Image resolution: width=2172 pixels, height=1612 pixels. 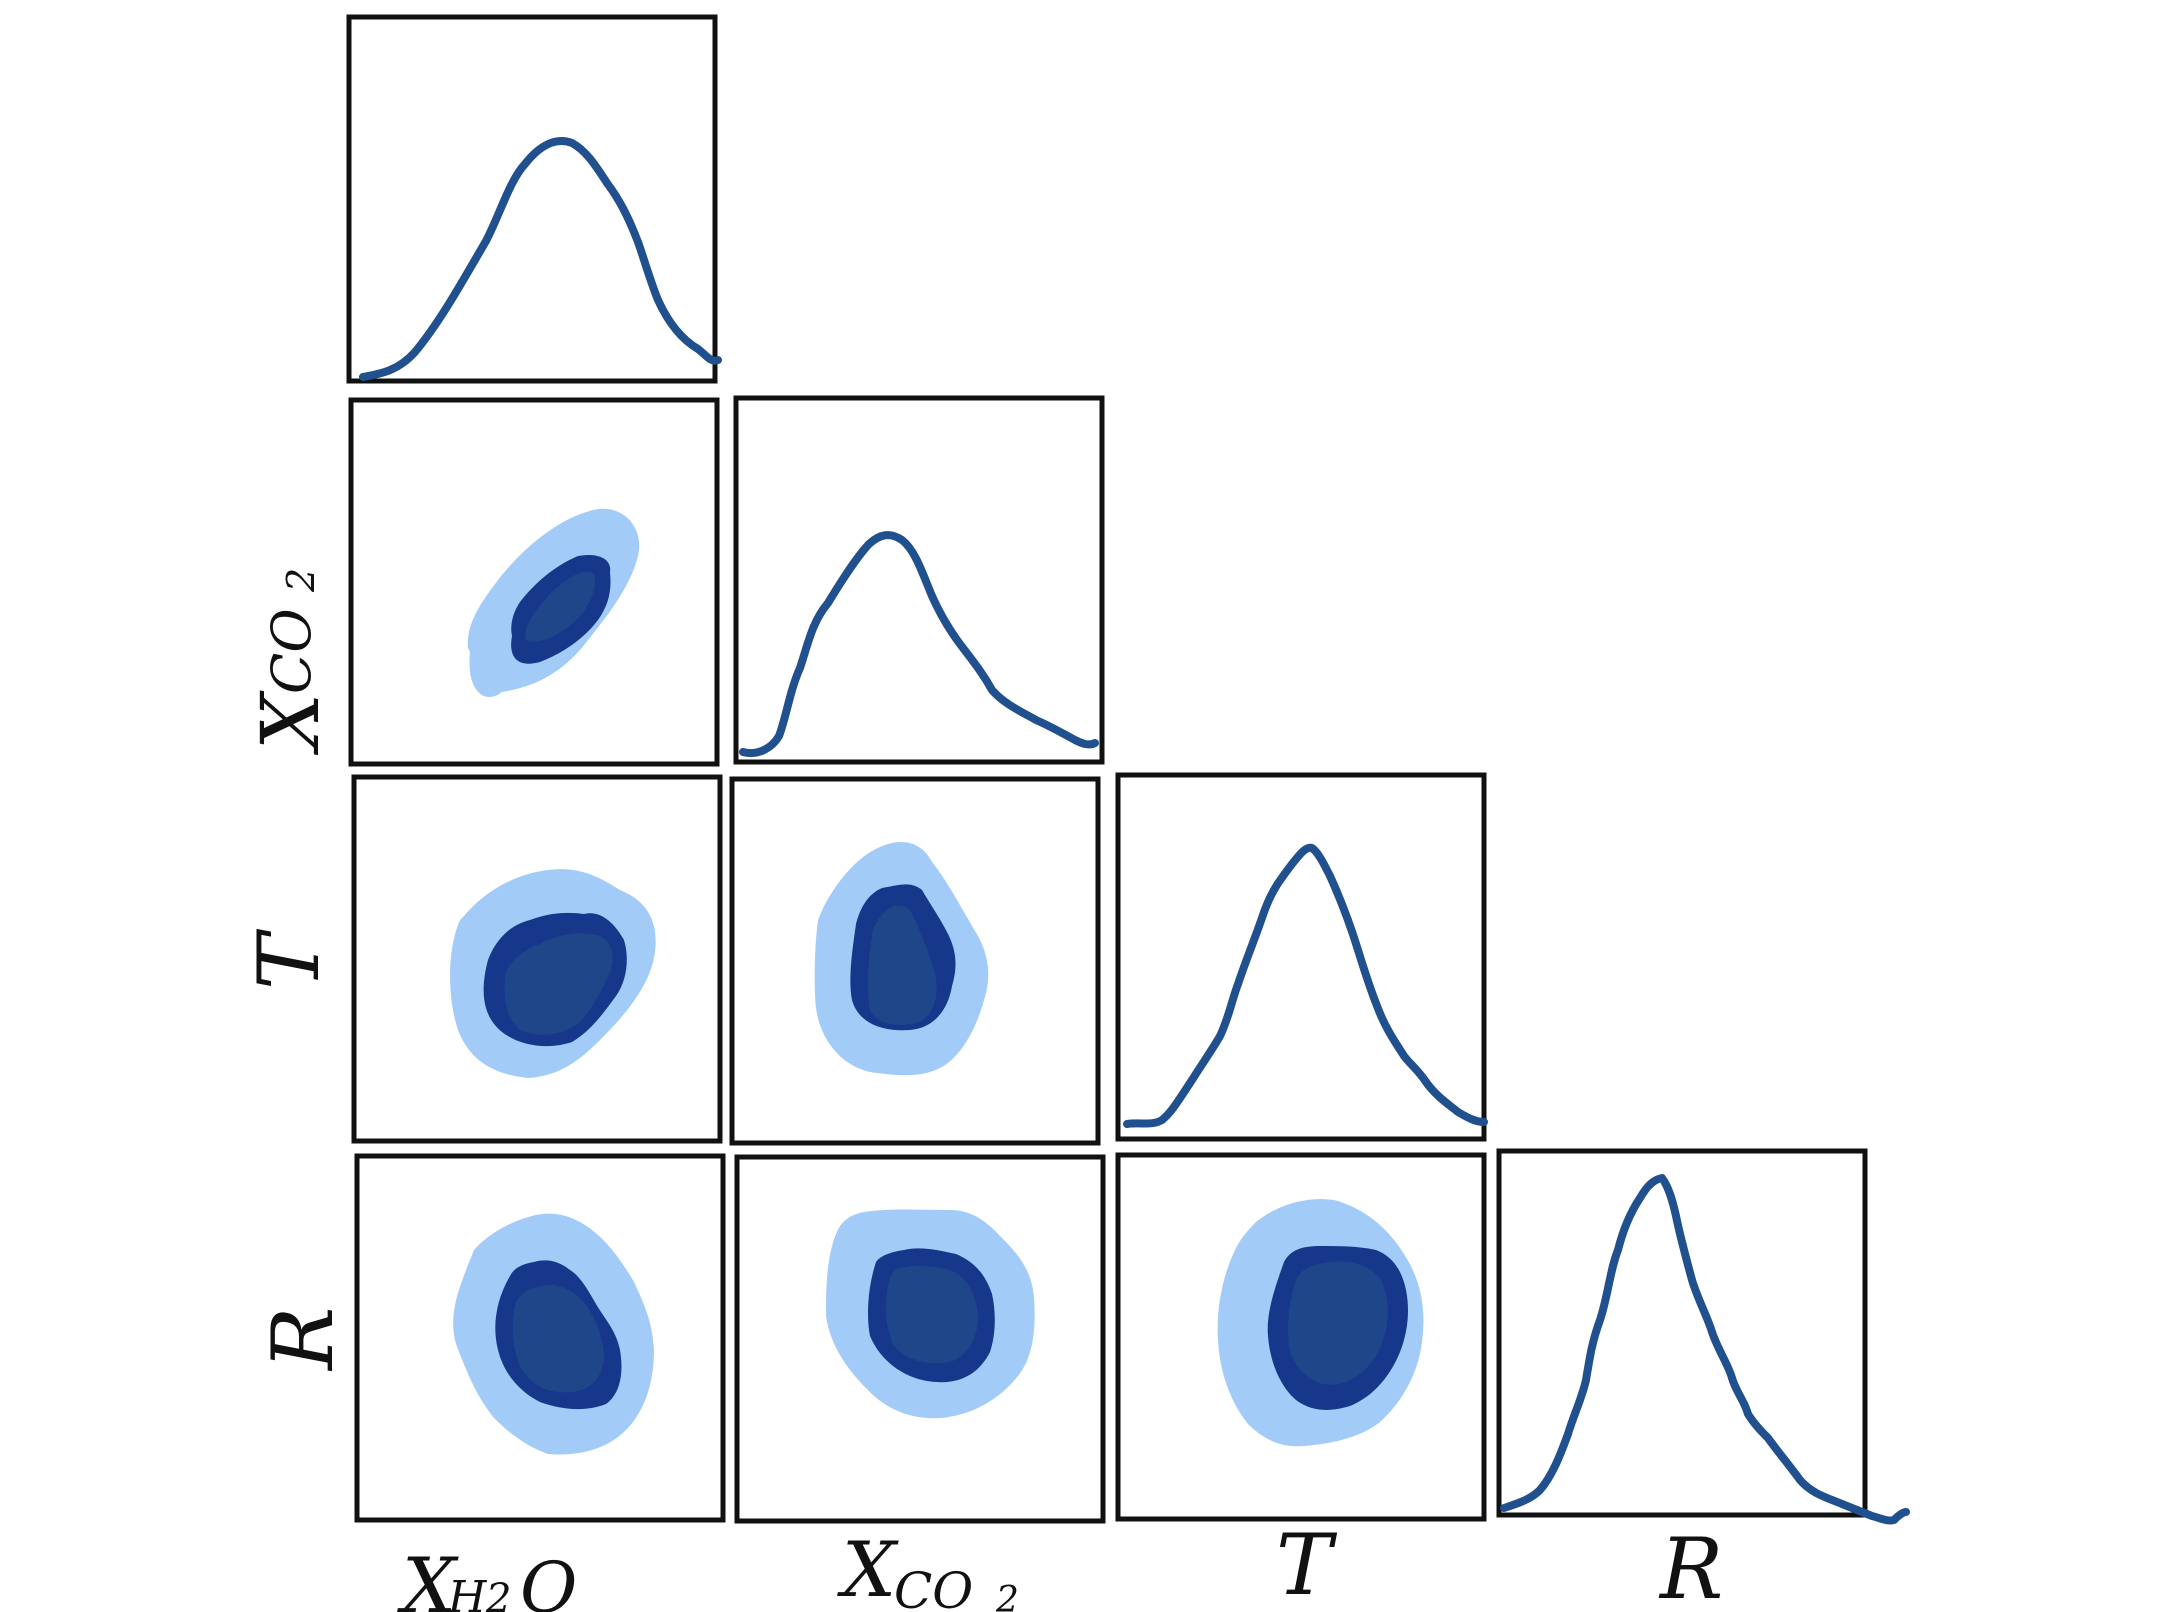 I want to click on xco2-marginal-curve, so click(x=919, y=644).